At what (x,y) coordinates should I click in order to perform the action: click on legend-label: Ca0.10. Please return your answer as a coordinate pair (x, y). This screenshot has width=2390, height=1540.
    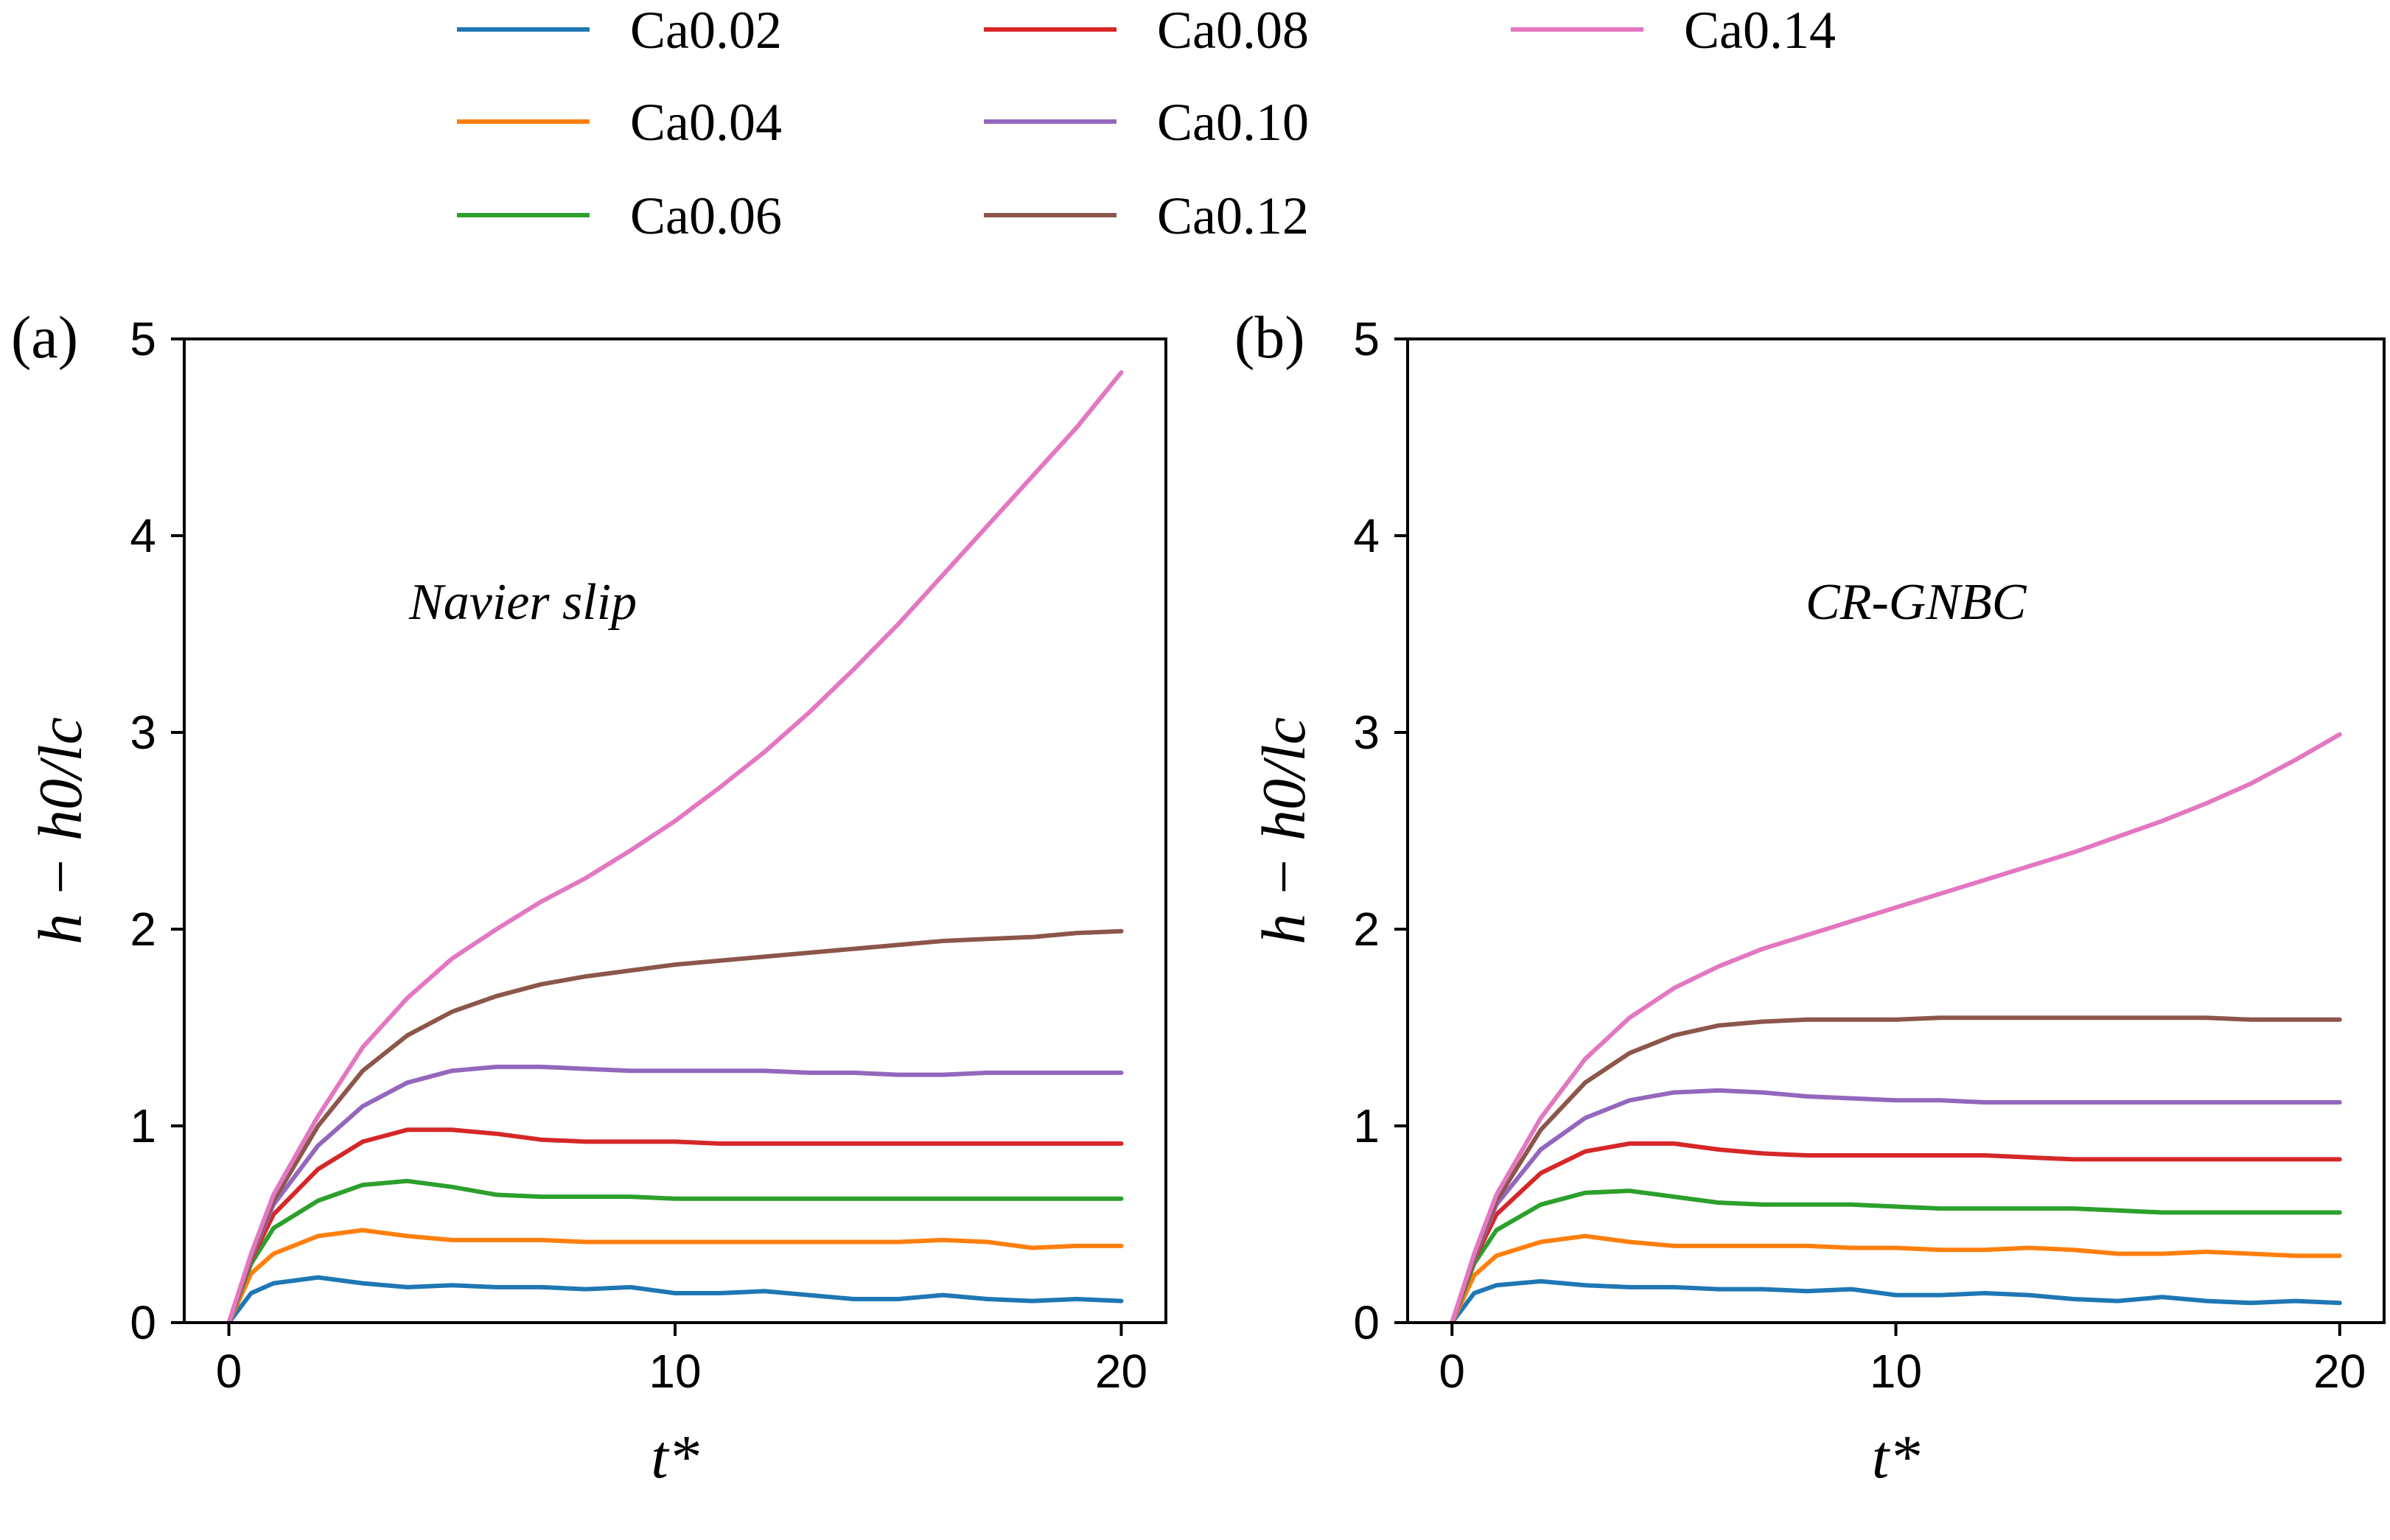
    Looking at the image, I should click on (1233, 122).